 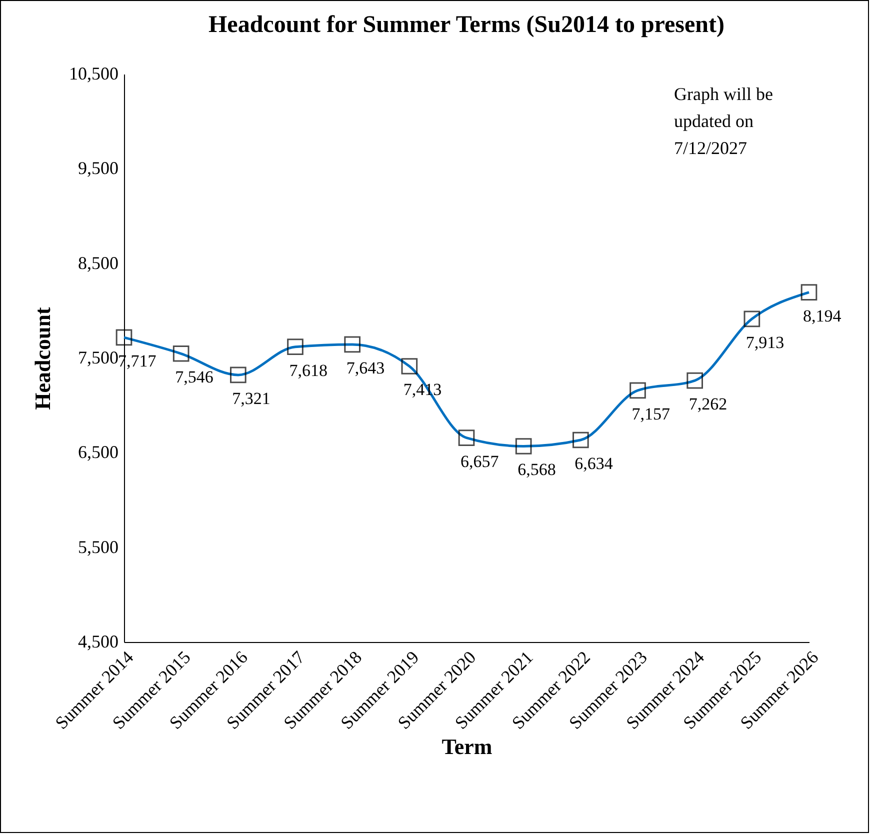 I want to click on y-tick-label: 6,500, so click(x=98, y=452).